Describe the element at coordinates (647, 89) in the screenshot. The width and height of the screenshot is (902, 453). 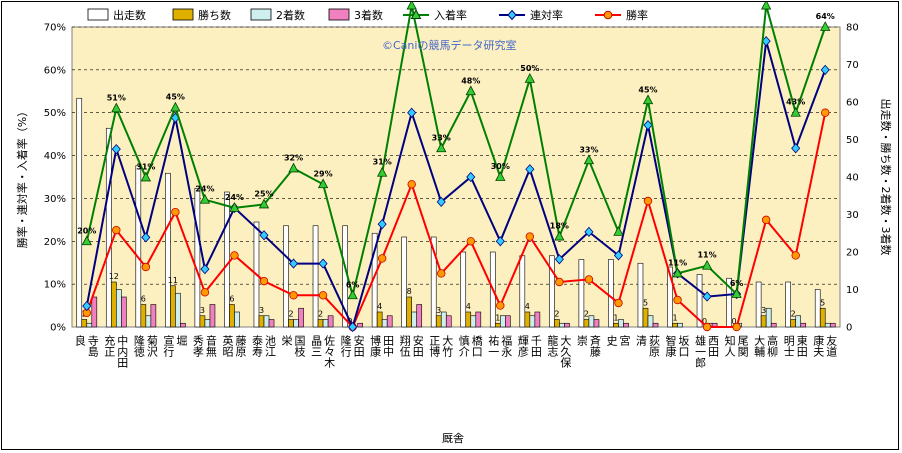
I see `place-rate-label: 45%` at that location.